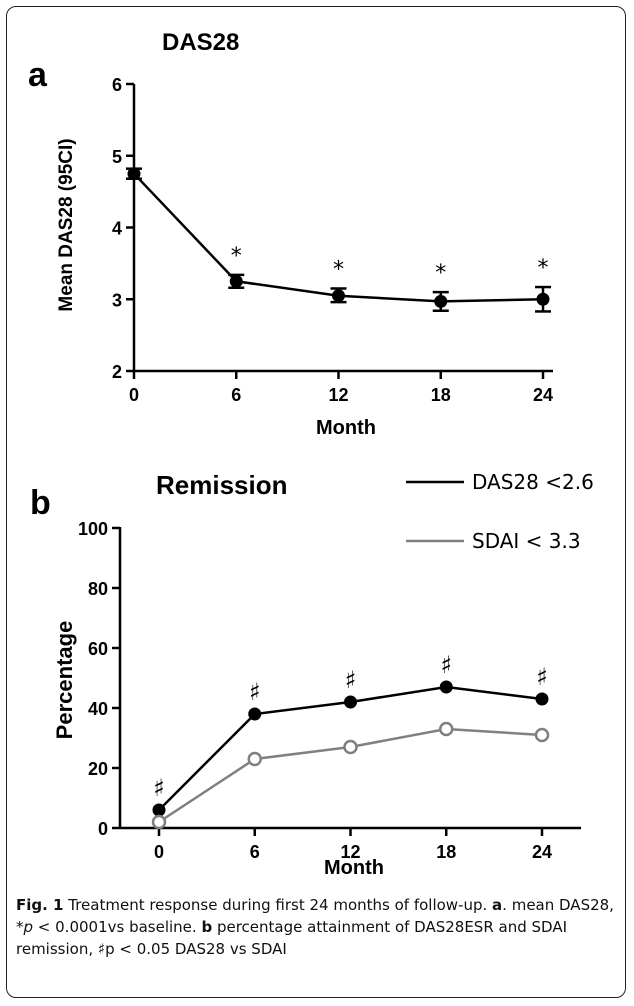 The width and height of the screenshot is (634, 1006). Describe the element at coordinates (117, 300) in the screenshot. I see `y-tick-label: 3` at that location.